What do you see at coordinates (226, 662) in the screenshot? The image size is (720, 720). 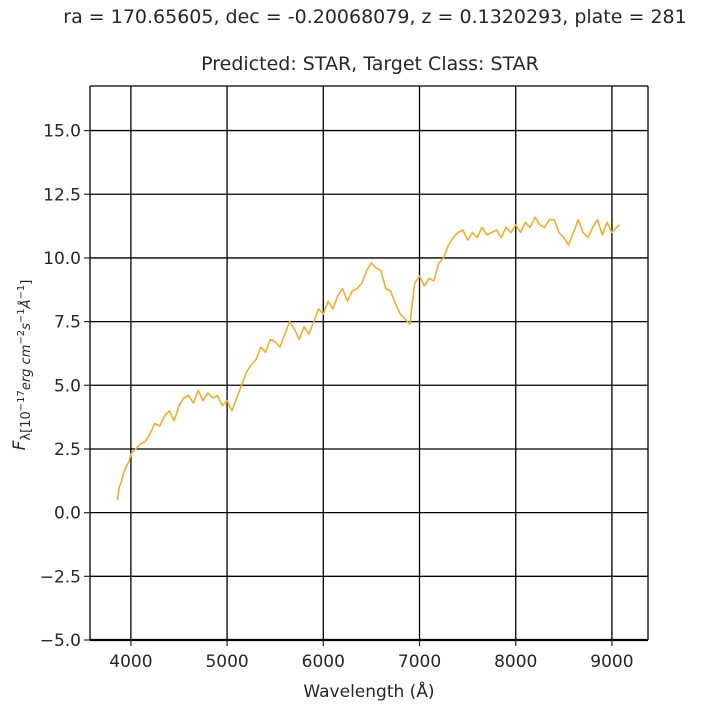 I see `x-tick-label: 5000` at bounding box center [226, 662].